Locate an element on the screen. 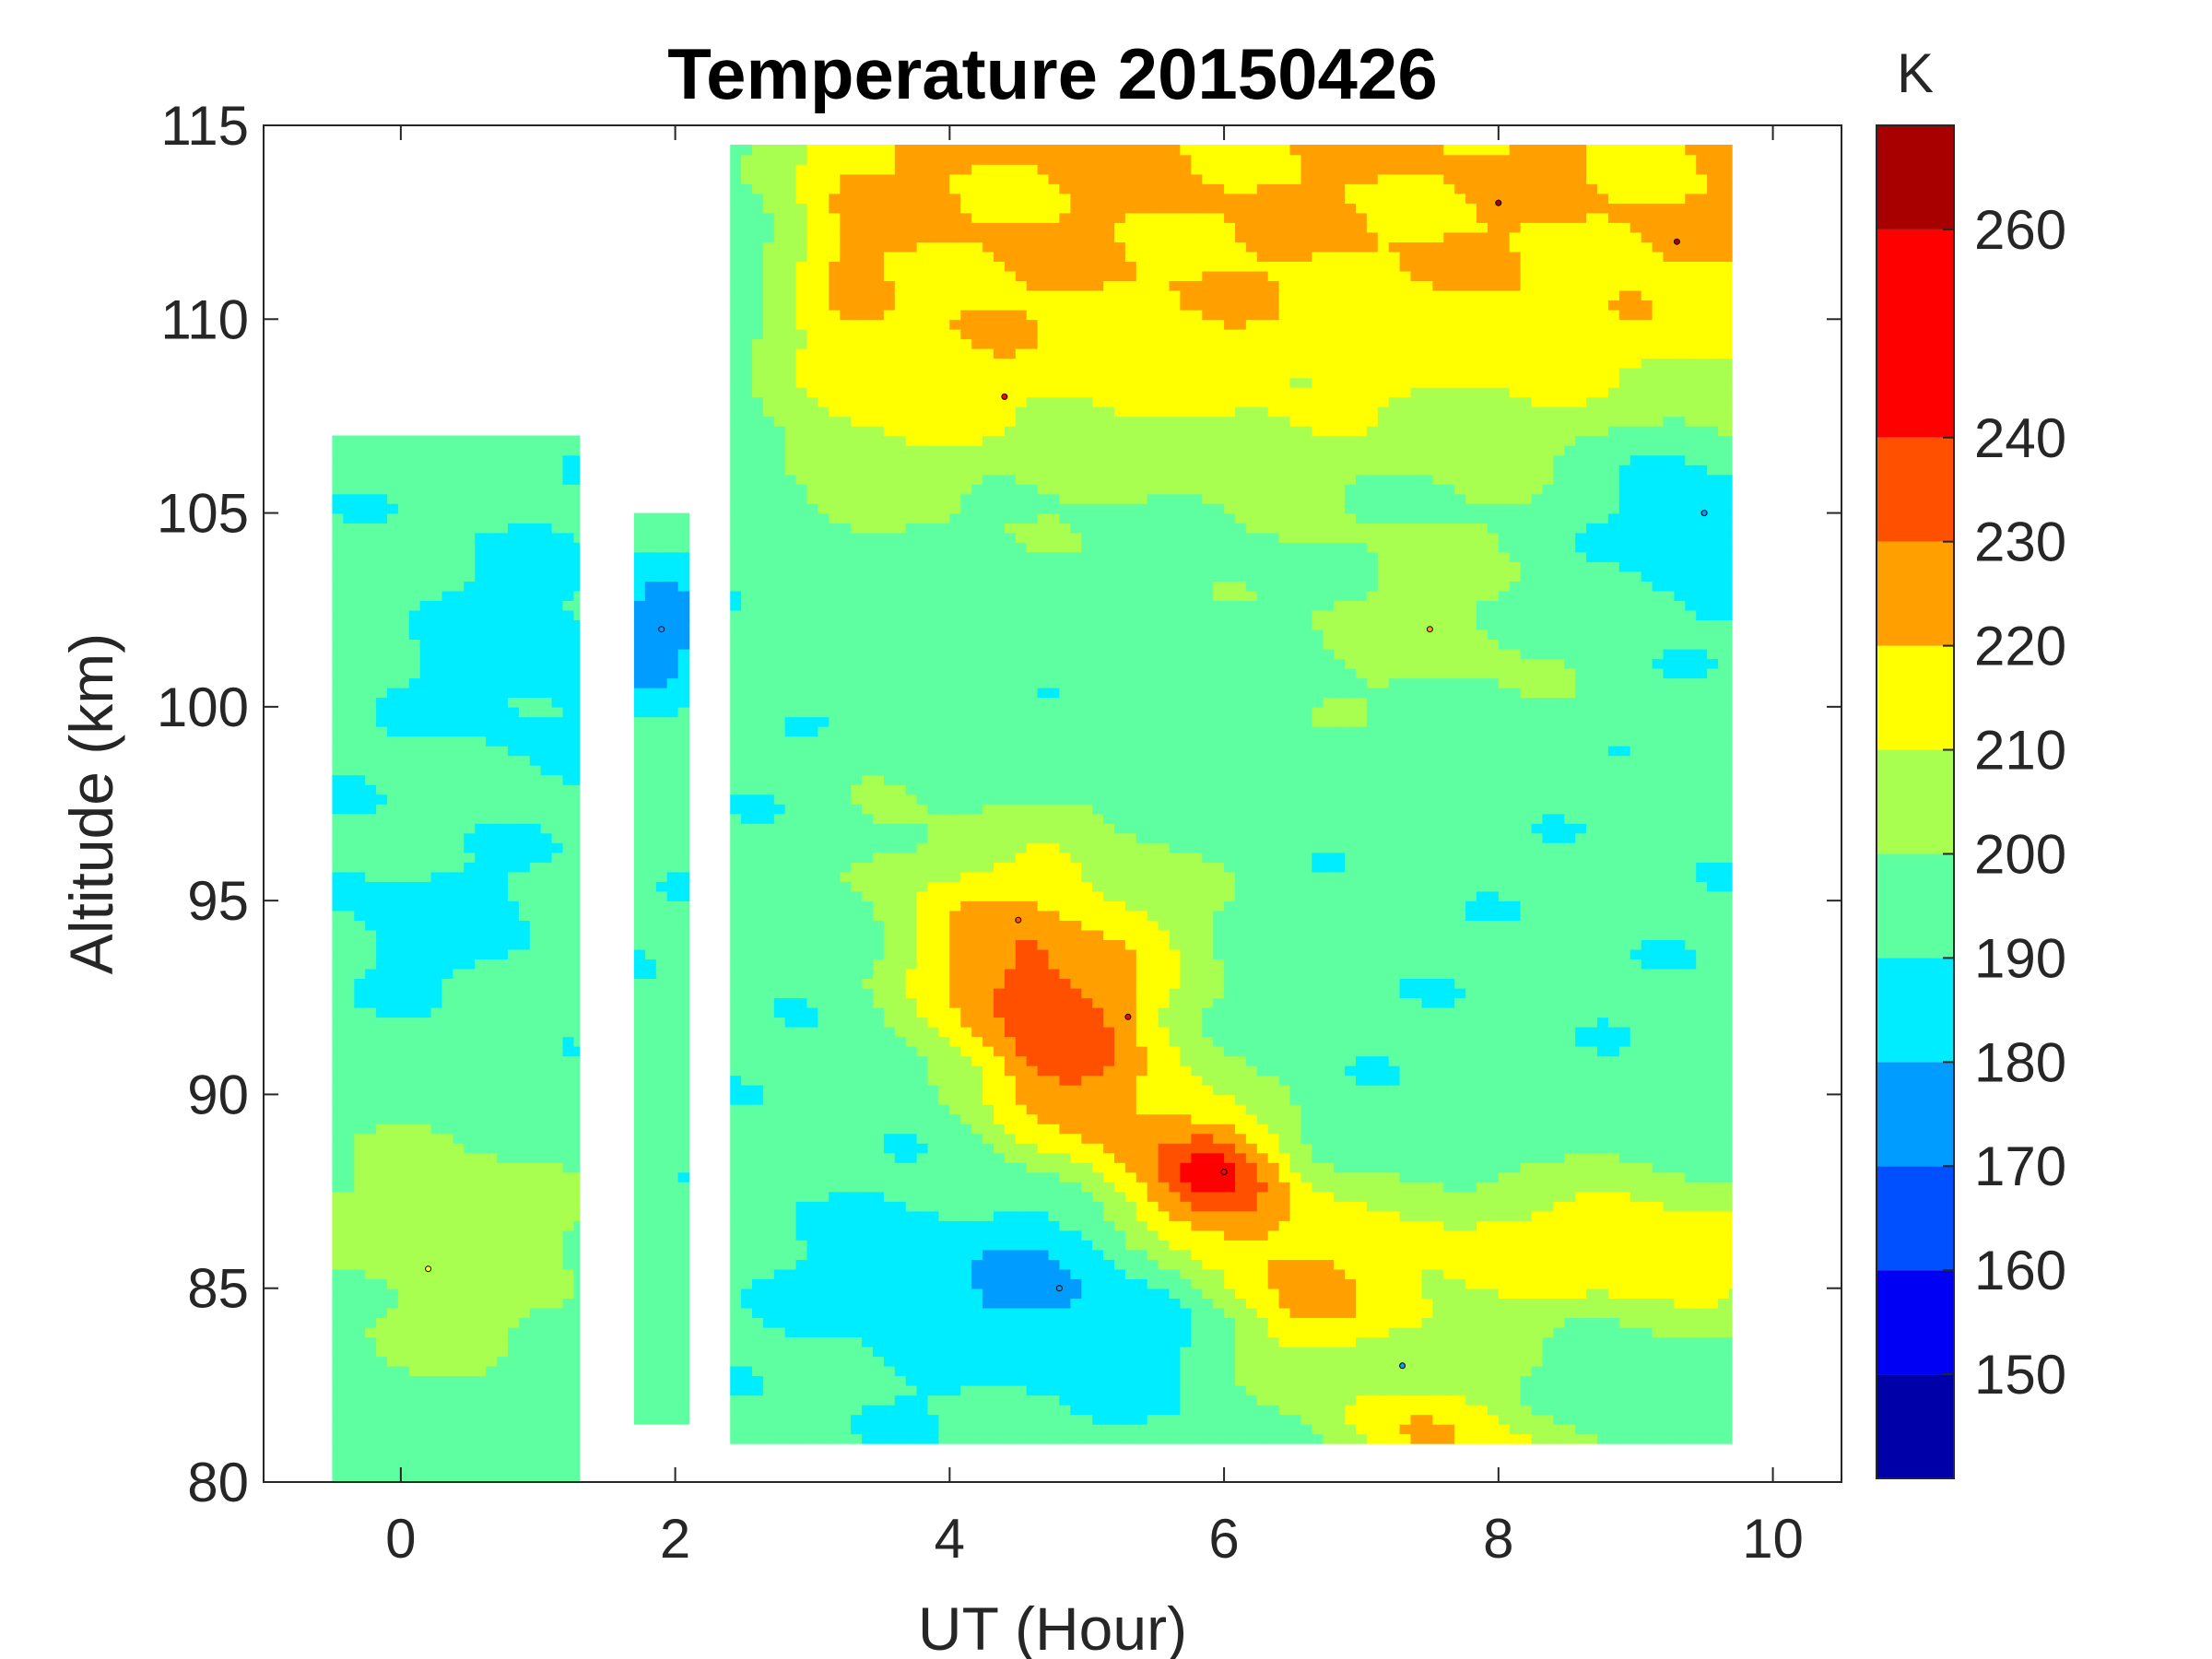 Image resolution: width=2212 pixels, height=1659 pixels. x-tick-label: 10 is located at coordinates (1773, 1539).